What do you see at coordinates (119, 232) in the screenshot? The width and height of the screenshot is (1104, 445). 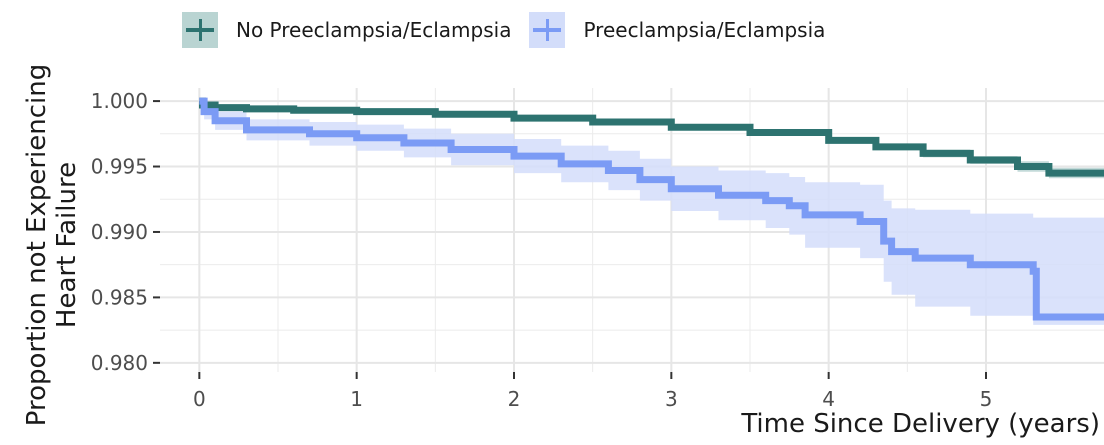 I see `y-tick-label: 0.990` at bounding box center [119, 232].